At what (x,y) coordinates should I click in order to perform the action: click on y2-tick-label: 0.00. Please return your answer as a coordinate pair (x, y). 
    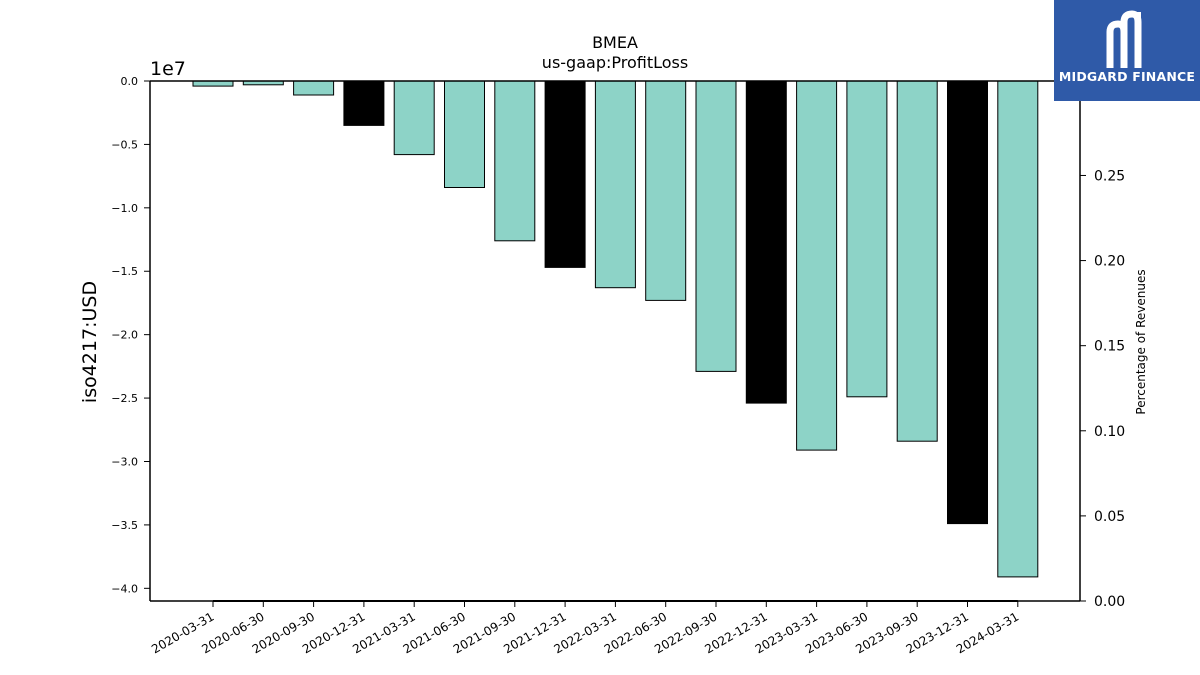
    Looking at the image, I should click on (1109, 602).